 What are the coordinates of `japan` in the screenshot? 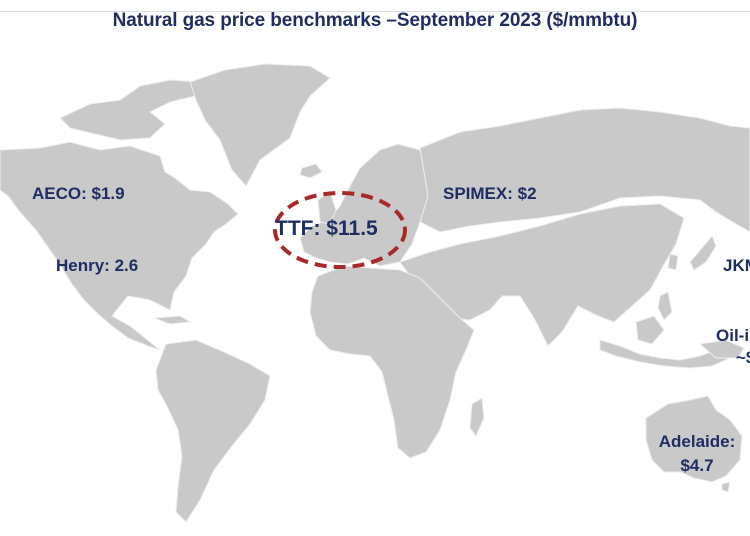 It's located at (703, 253).